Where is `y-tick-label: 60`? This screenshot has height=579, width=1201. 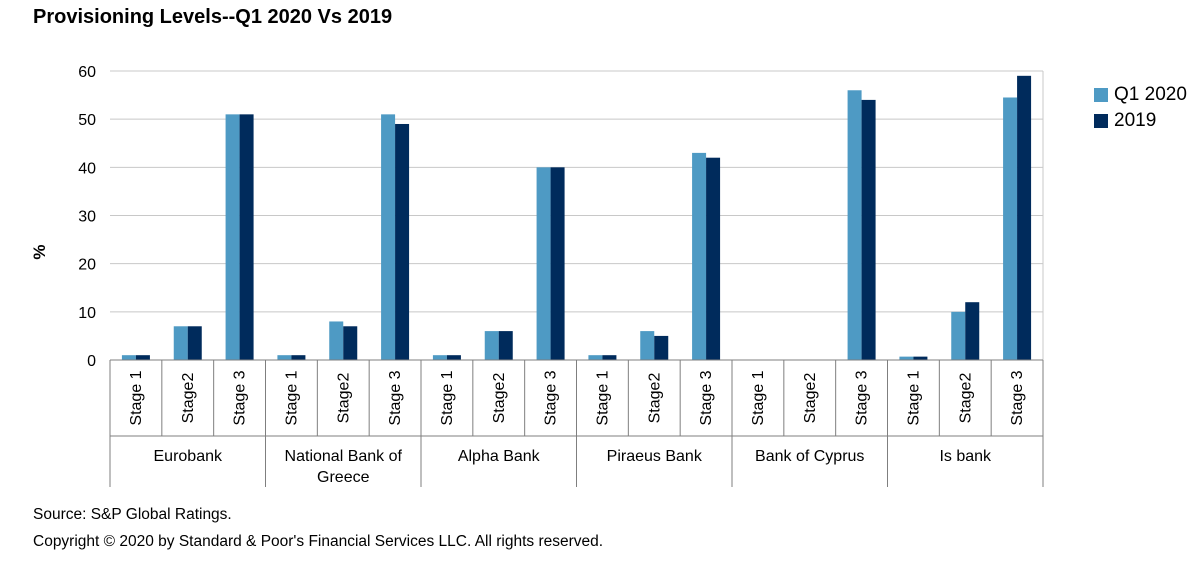 y-tick-label: 60 is located at coordinates (87, 72).